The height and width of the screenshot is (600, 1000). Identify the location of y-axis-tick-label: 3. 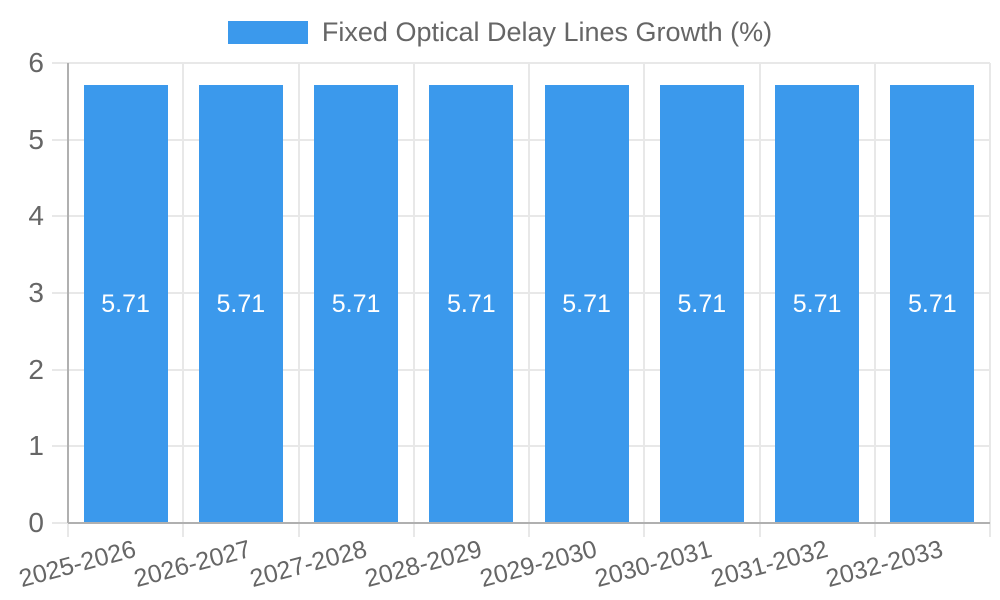
(36, 292).